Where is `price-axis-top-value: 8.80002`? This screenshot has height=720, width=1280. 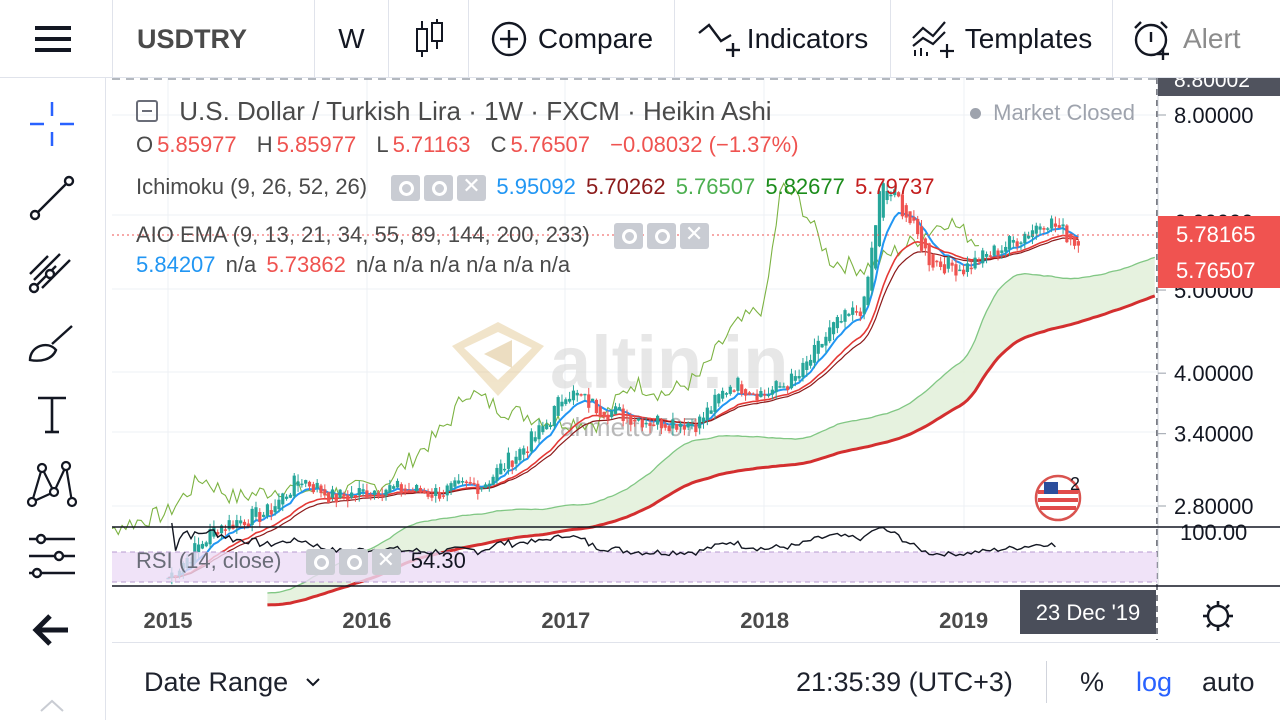 price-axis-top-value: 8.80002 is located at coordinates (1212, 85).